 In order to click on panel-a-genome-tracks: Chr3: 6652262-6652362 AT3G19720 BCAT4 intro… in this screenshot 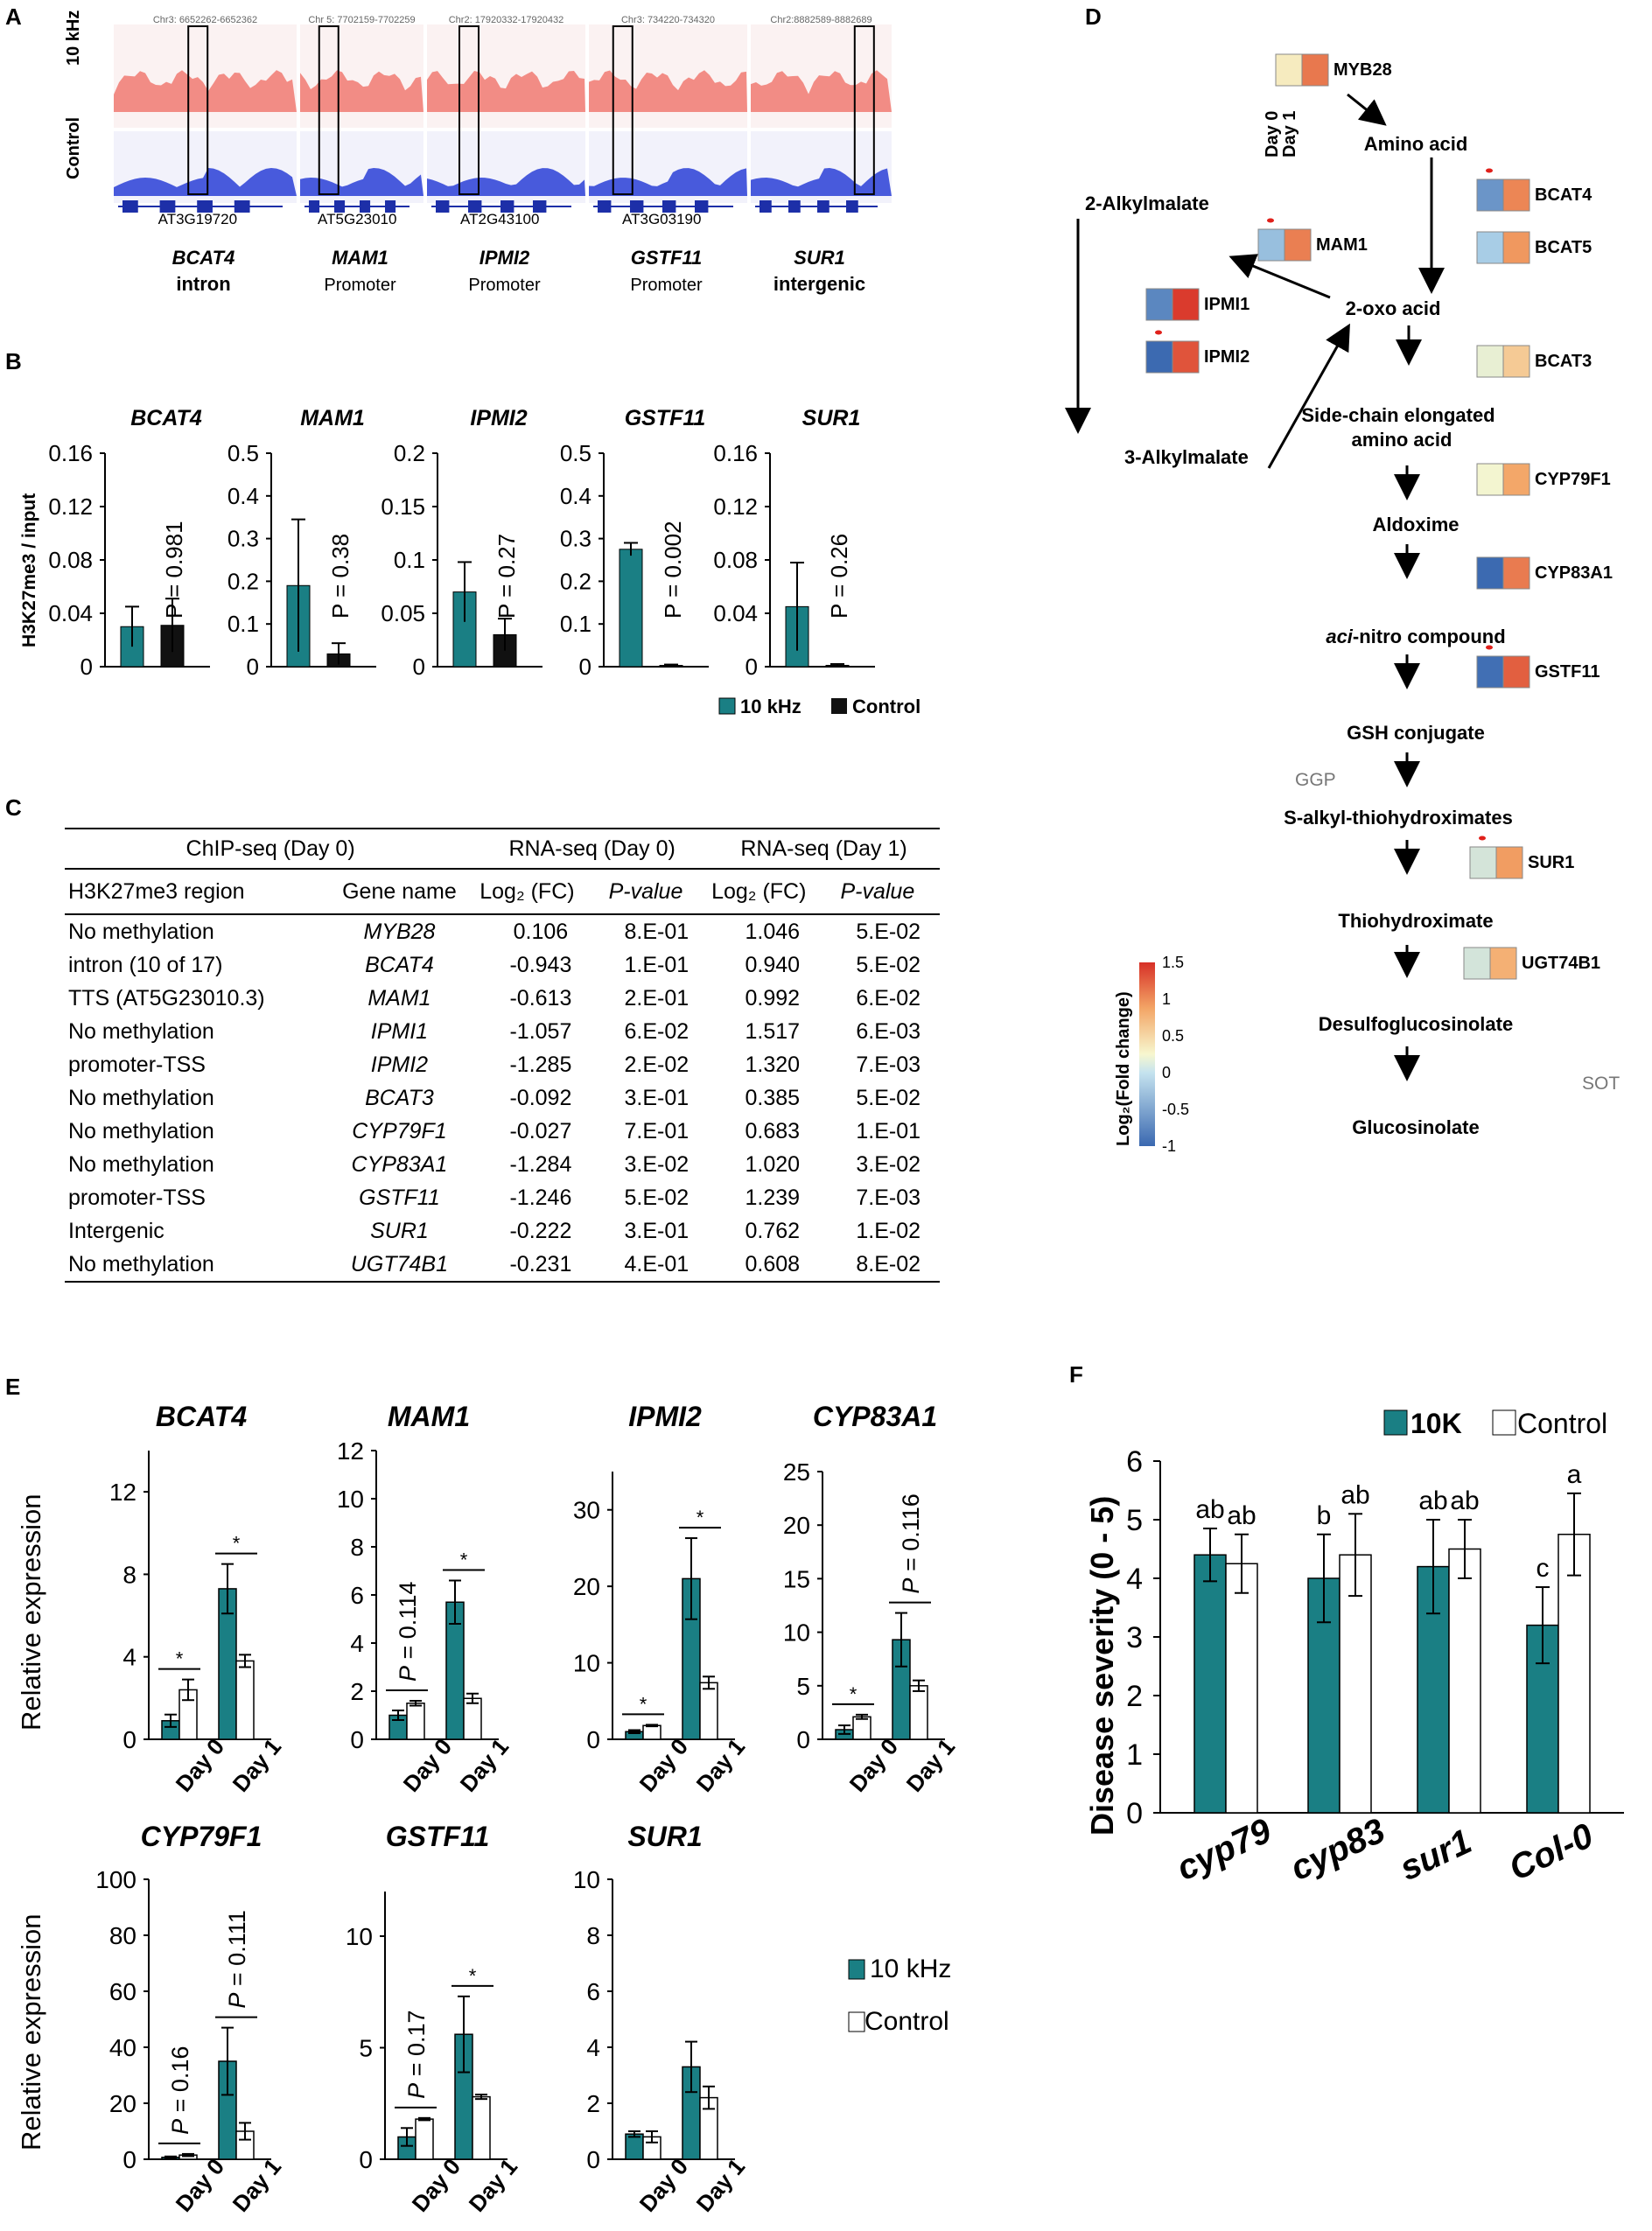, I will do `click(478, 152)`.